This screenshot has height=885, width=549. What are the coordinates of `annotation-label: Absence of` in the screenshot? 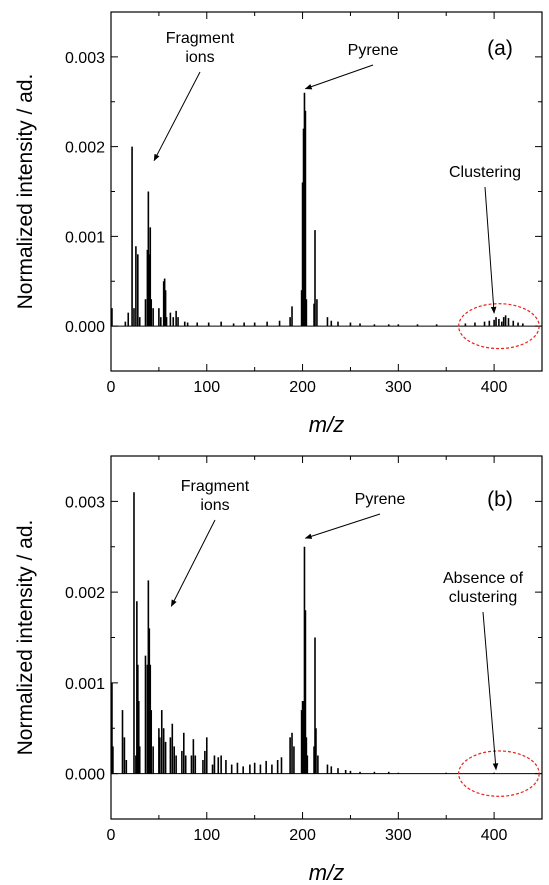 It's located at (483, 578).